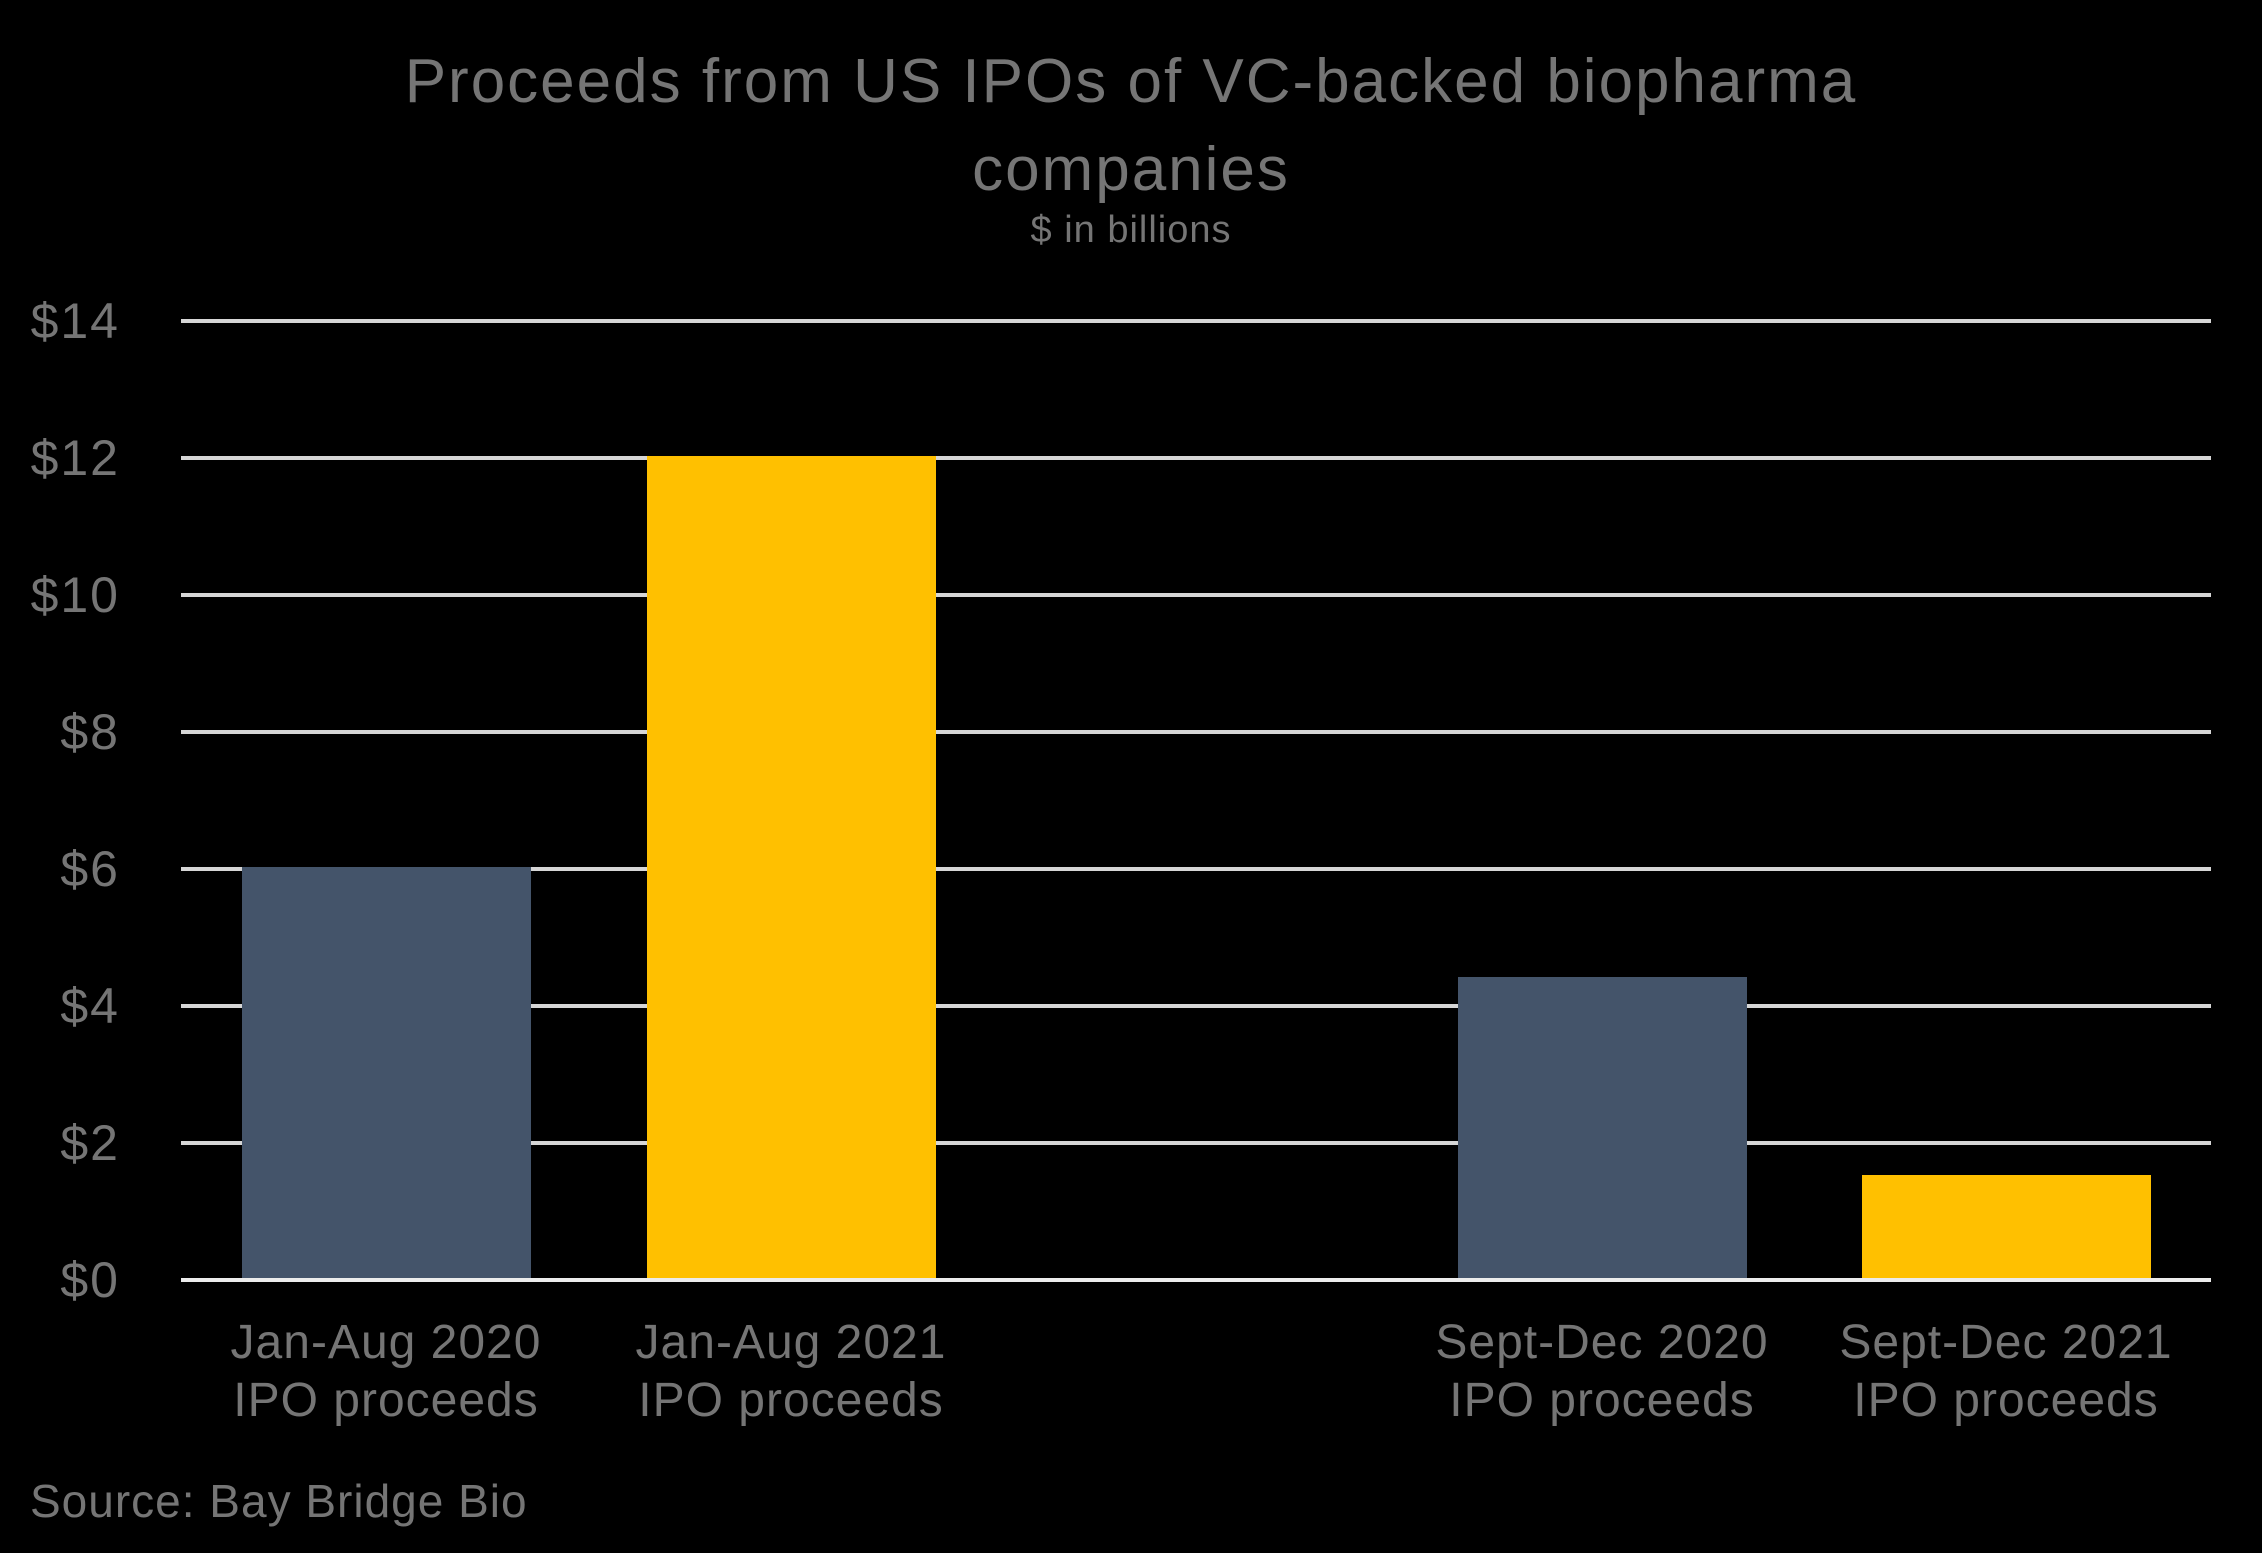 The height and width of the screenshot is (1553, 2262). What do you see at coordinates (1602, 1372) in the screenshot?
I see `x-axis-category-label: Sept-Dec 2020 IPO proceeds` at bounding box center [1602, 1372].